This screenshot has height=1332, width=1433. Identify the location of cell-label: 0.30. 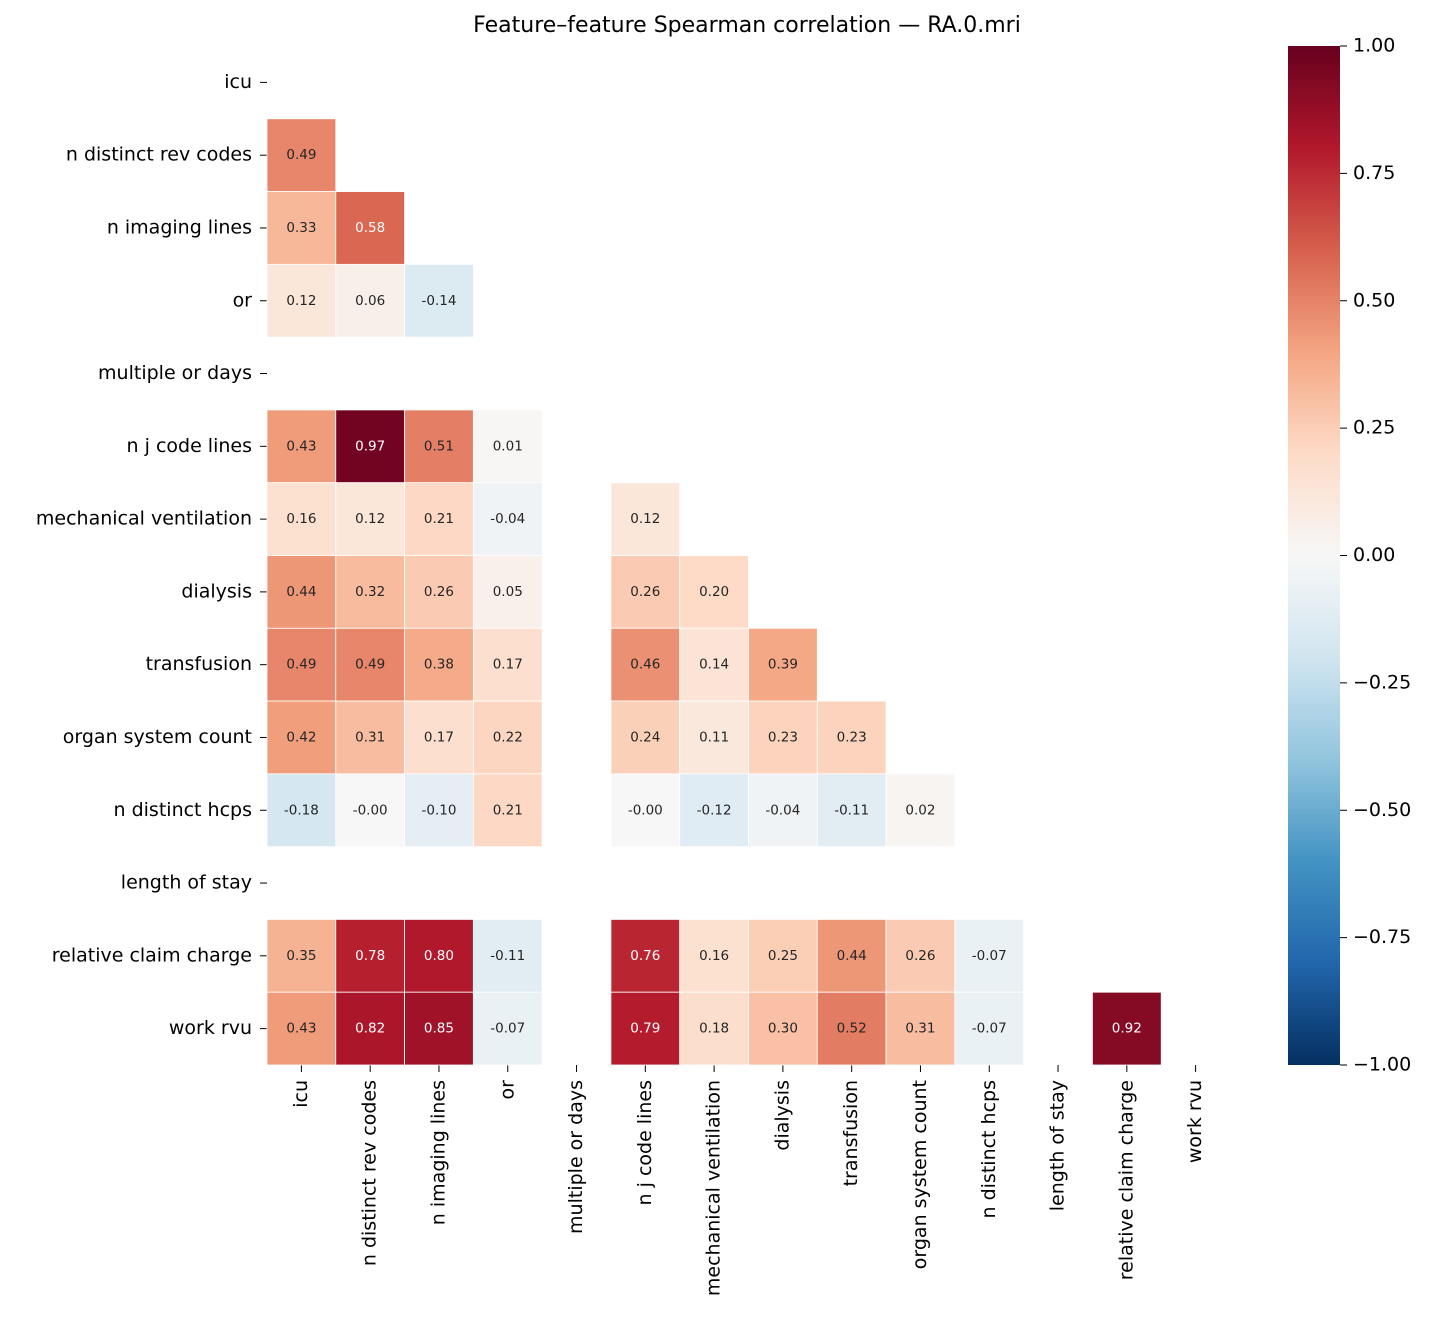
(783, 1029).